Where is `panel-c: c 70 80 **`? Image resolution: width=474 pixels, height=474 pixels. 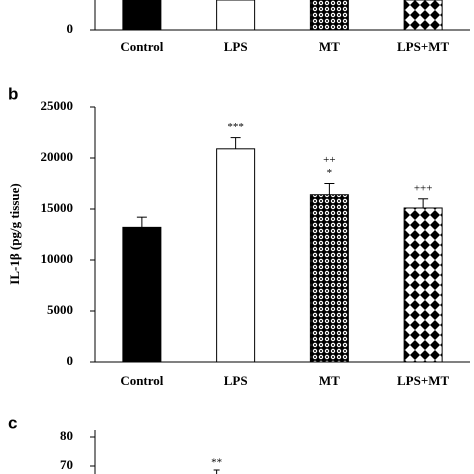
panel-c: c 70 80 ** is located at coordinates (115, 443).